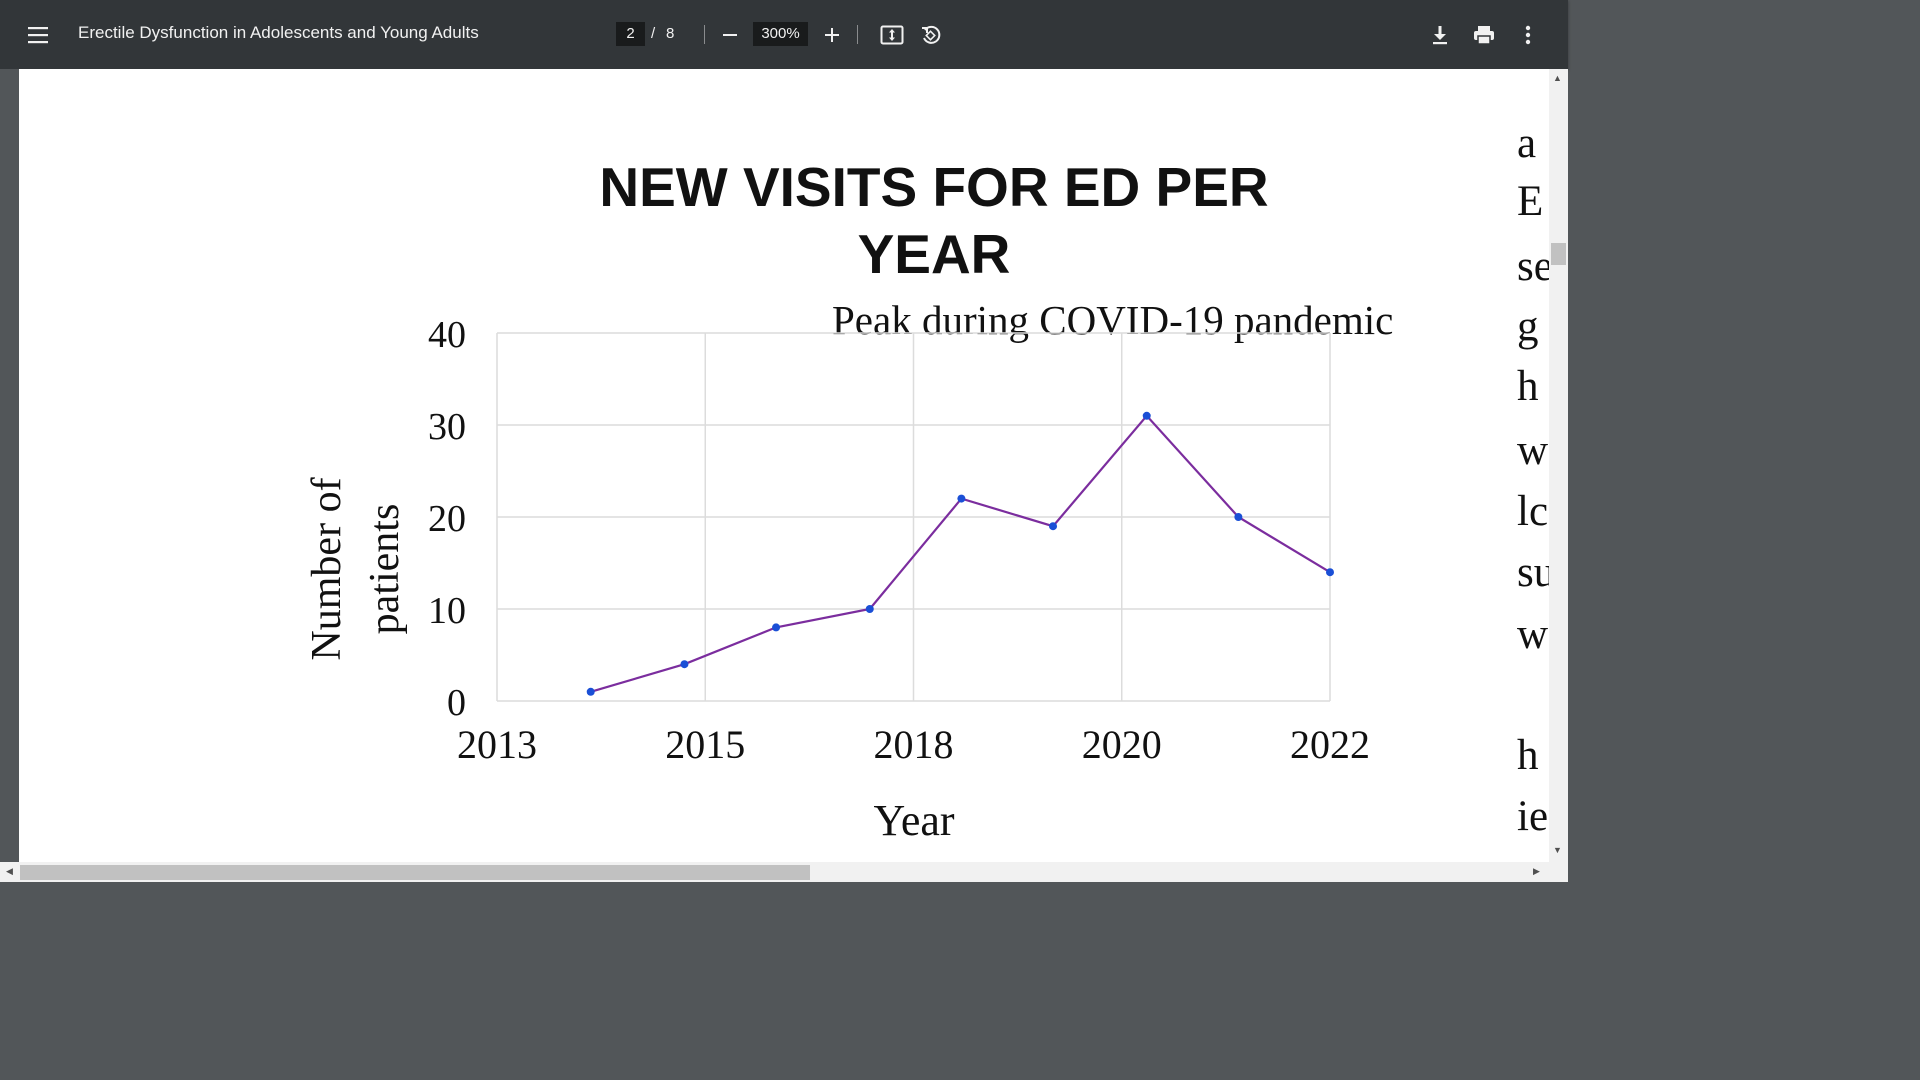 This screenshot has width=1920, height=1080. I want to click on y-tick-label: 0, so click(456, 703).